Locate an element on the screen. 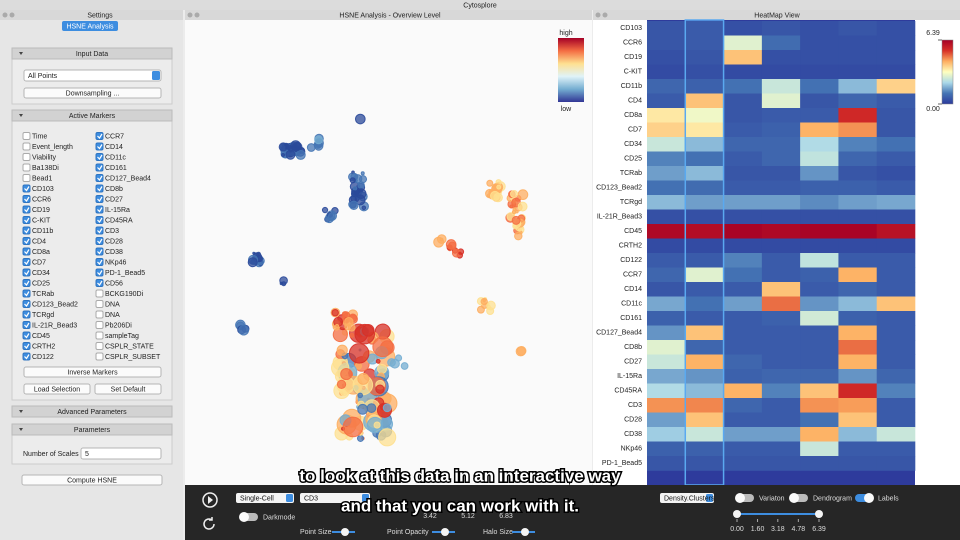  button-label: Load Selection is located at coordinates (57, 389).